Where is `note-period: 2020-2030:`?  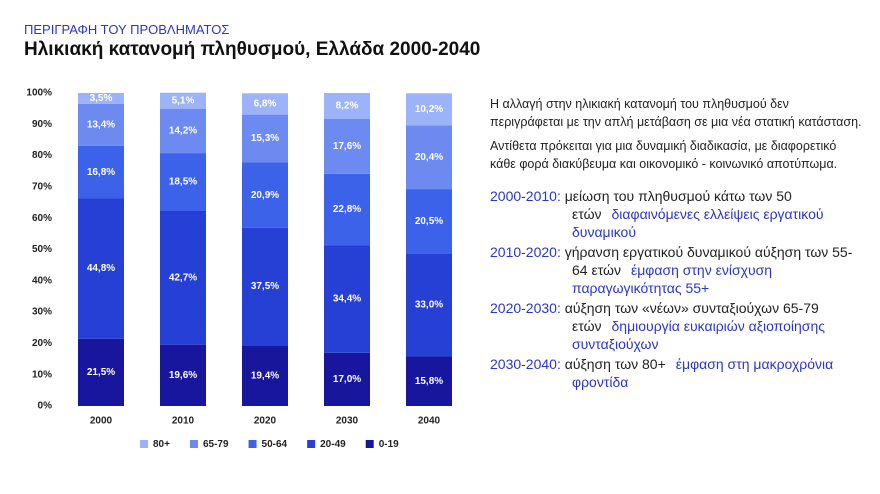
note-period: 2020-2030: is located at coordinates (525, 308).